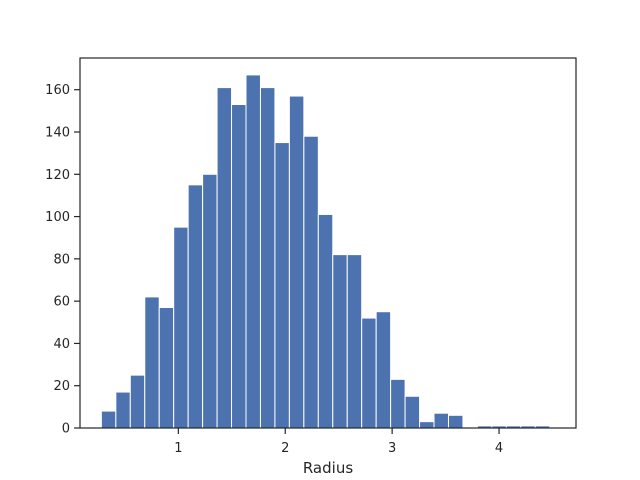 The image size is (640, 480). I want to click on y-tick-label: 60, so click(61, 302).